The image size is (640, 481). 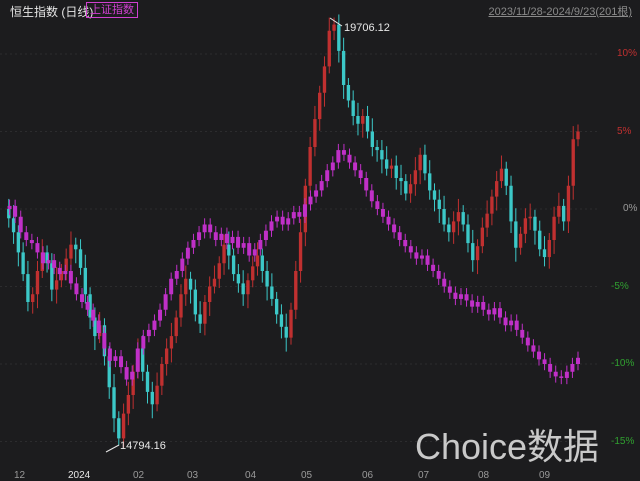 What do you see at coordinates (507, 446) in the screenshot?
I see `watermark: Choice数据` at bounding box center [507, 446].